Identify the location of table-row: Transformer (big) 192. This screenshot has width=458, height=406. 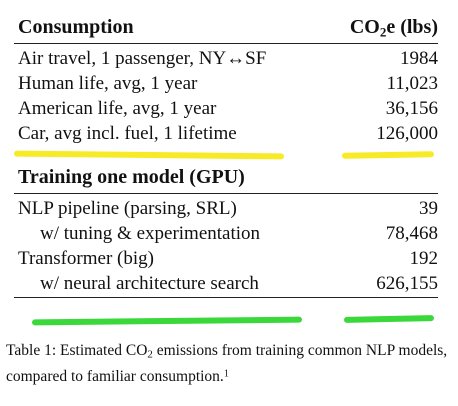
(226, 258).